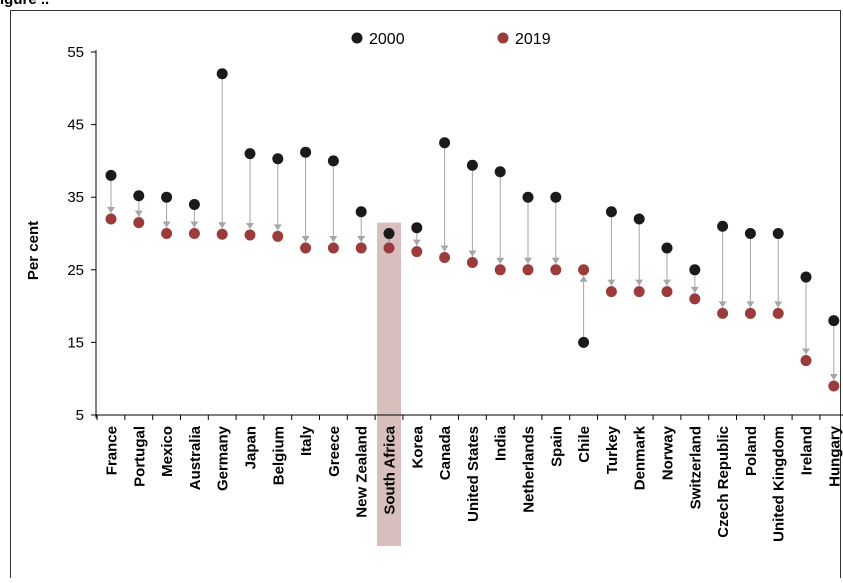  Describe the element at coordinates (584, 444) in the screenshot. I see `category-label: Chile` at that location.